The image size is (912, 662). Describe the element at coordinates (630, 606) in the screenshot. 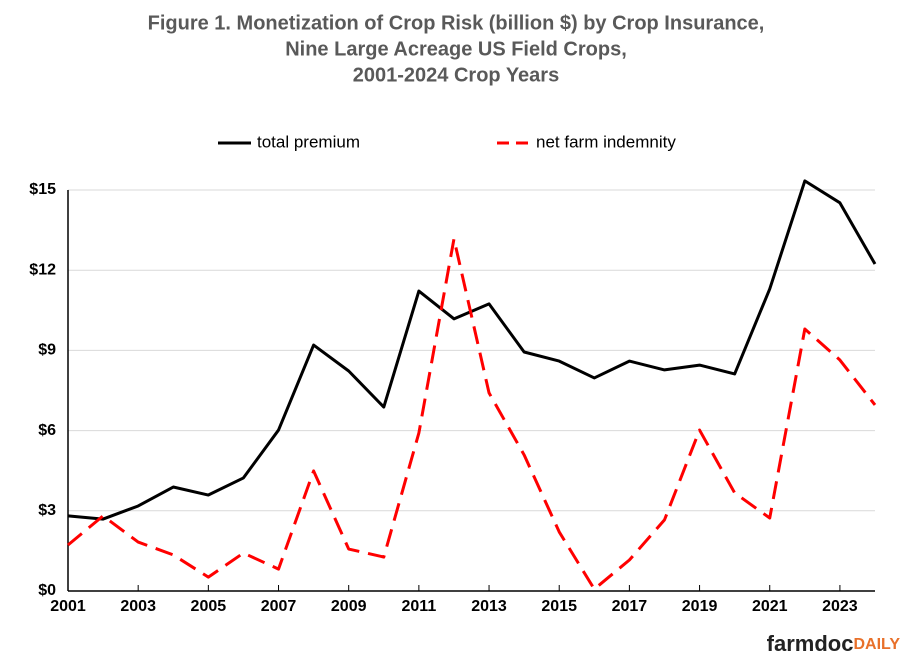

I see `x-tick-label: 2017` at that location.